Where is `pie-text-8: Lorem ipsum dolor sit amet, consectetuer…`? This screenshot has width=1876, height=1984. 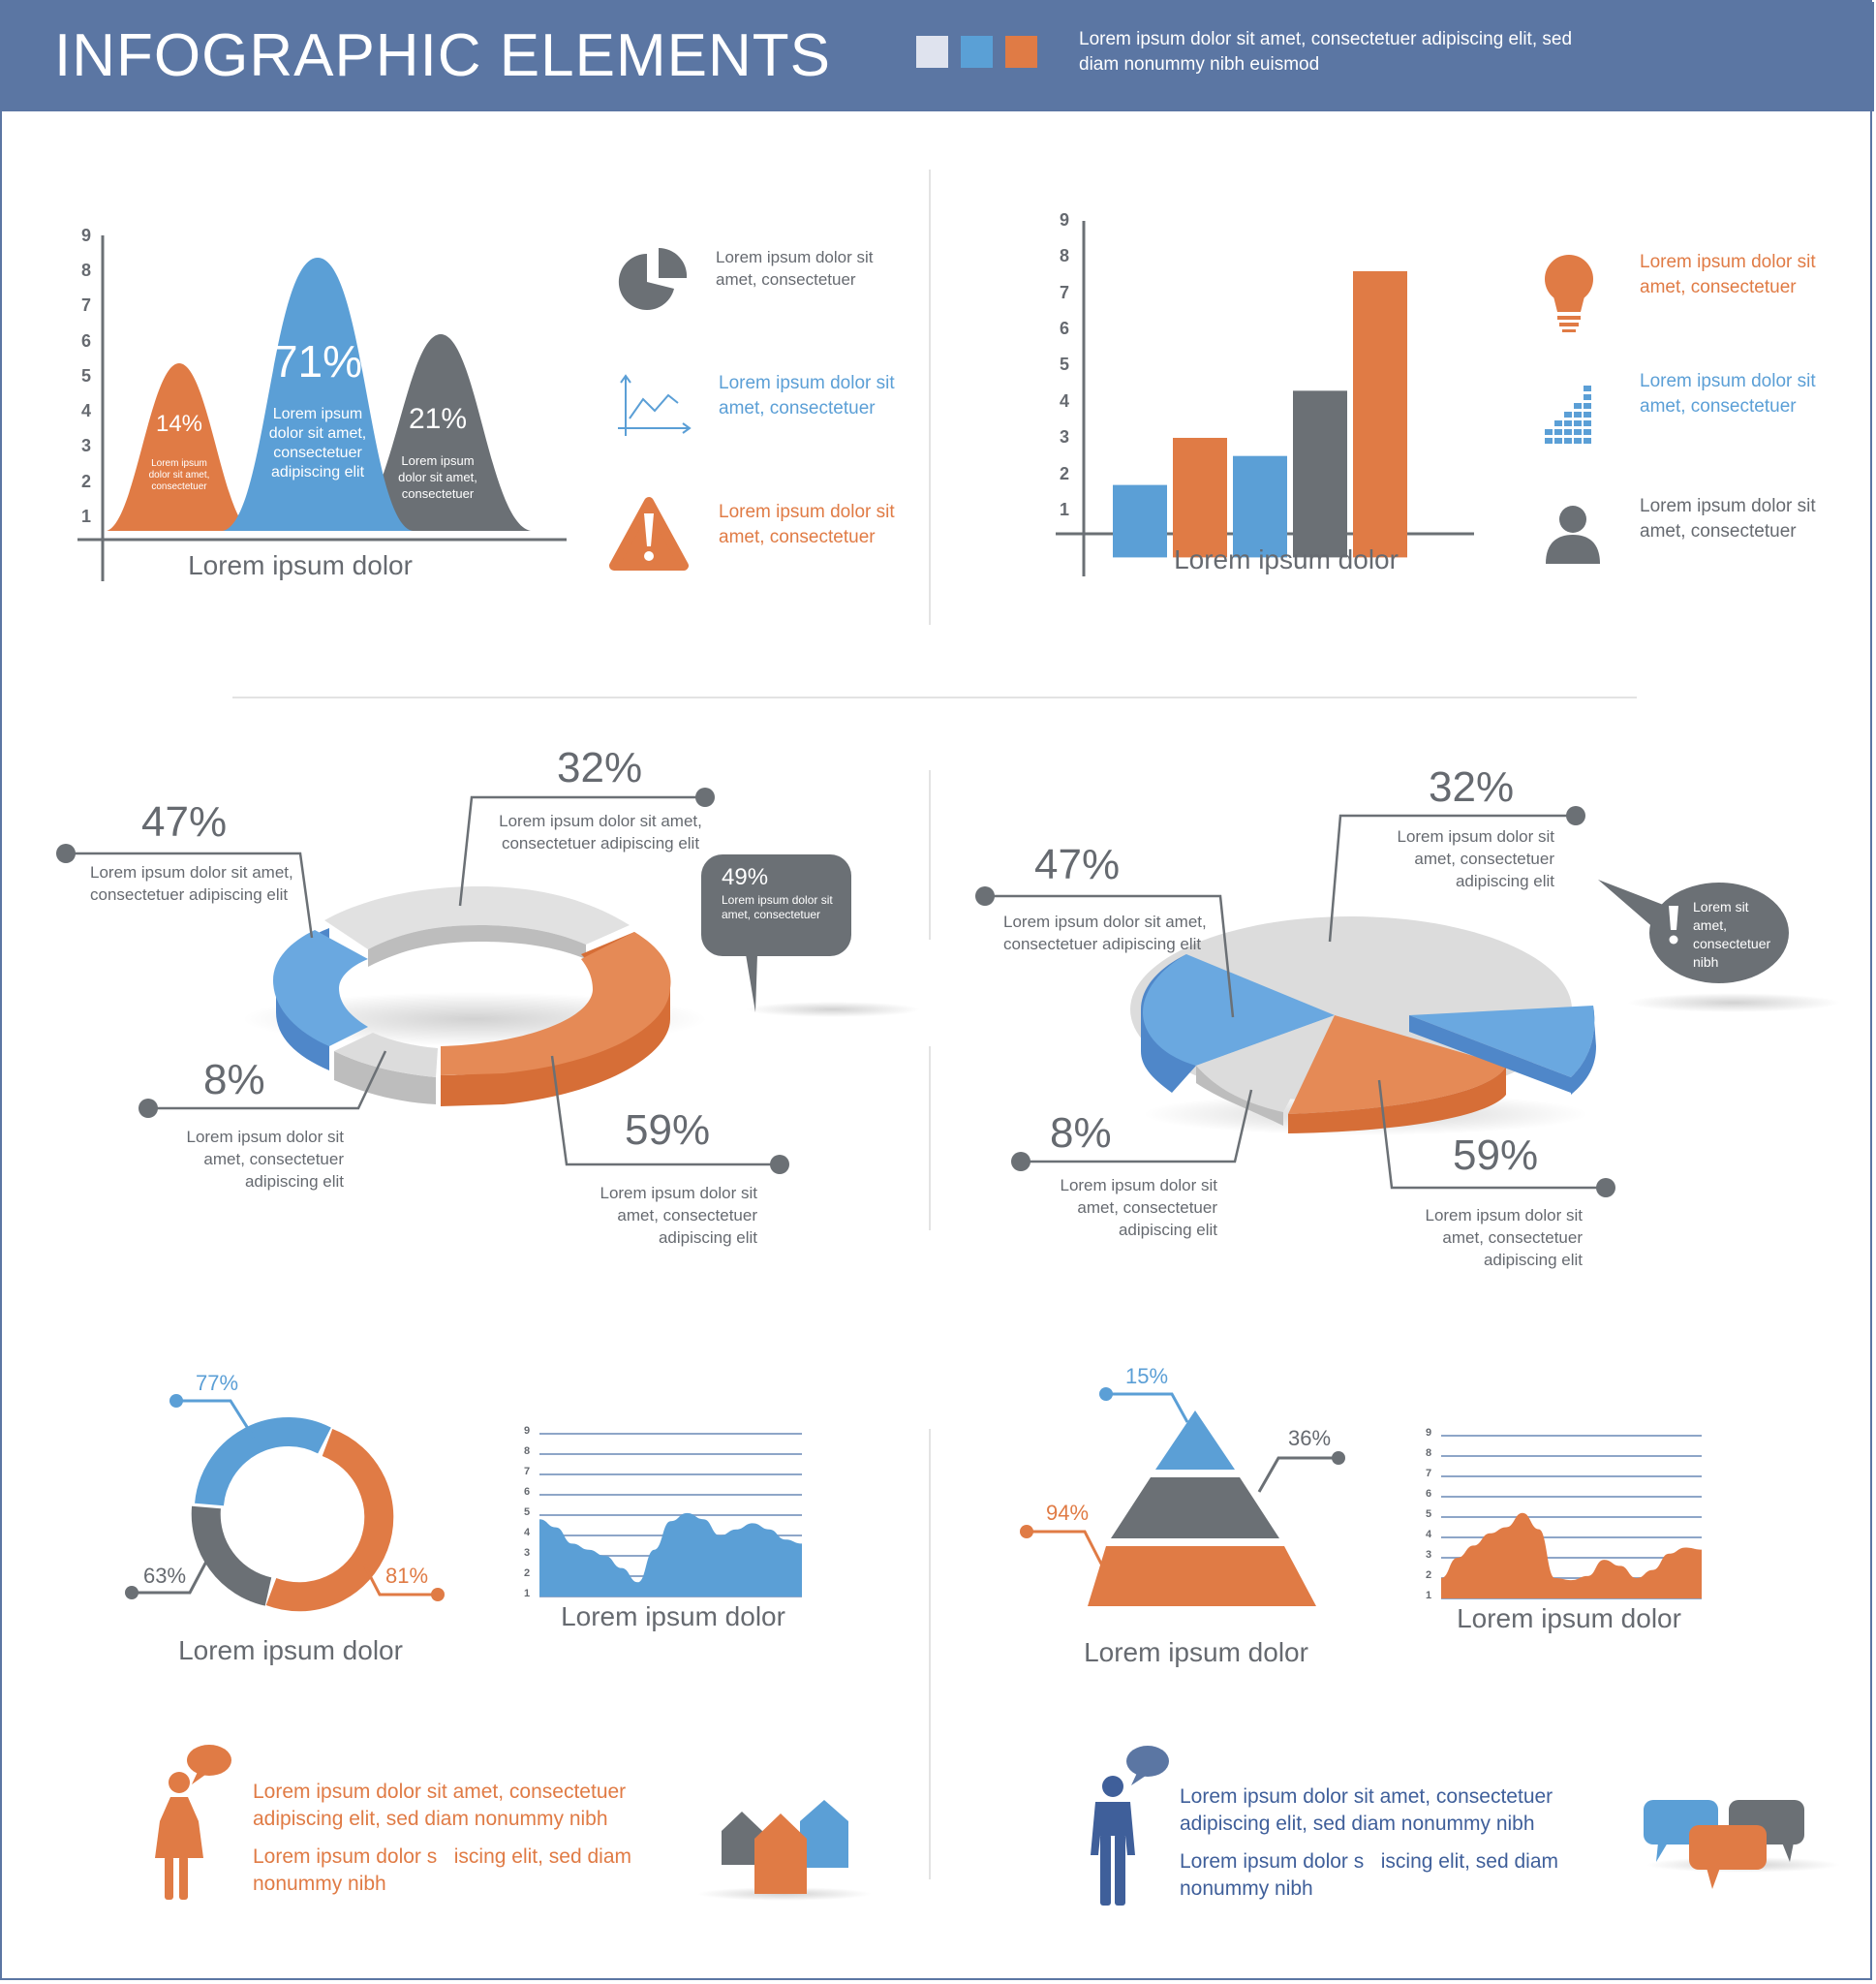 pie-text-8: Lorem ipsum dolor sit amet, consectetuer… is located at coordinates (1138, 1207).